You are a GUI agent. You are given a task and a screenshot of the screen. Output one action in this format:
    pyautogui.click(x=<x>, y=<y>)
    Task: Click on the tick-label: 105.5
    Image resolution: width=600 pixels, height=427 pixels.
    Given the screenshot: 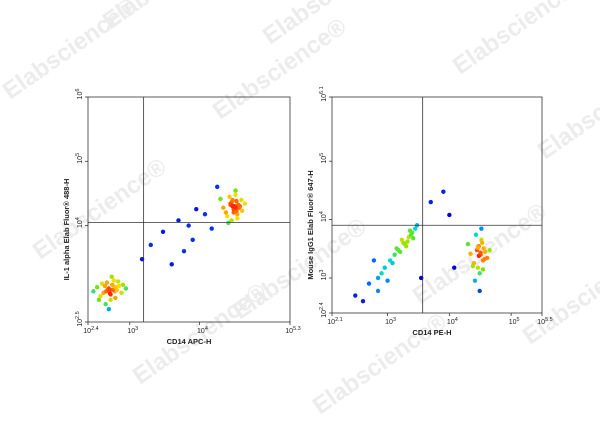 What is the action you would take?
    pyautogui.click(x=544, y=321)
    